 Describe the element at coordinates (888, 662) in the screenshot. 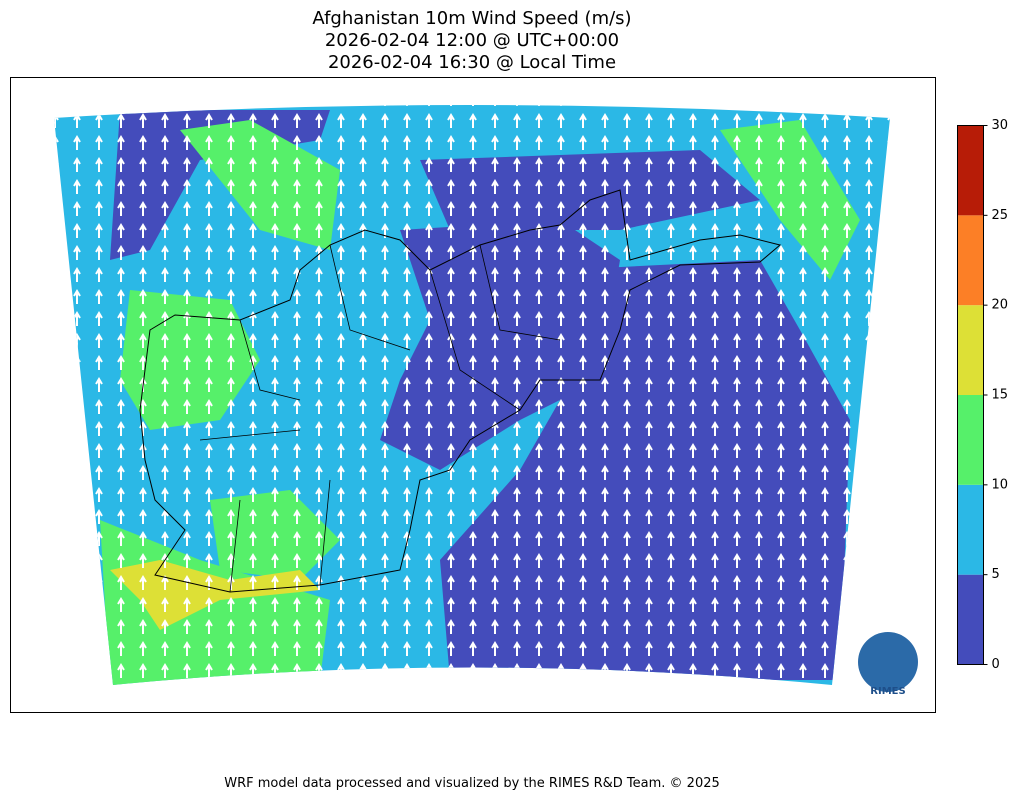

I see `logo-emblem` at that location.